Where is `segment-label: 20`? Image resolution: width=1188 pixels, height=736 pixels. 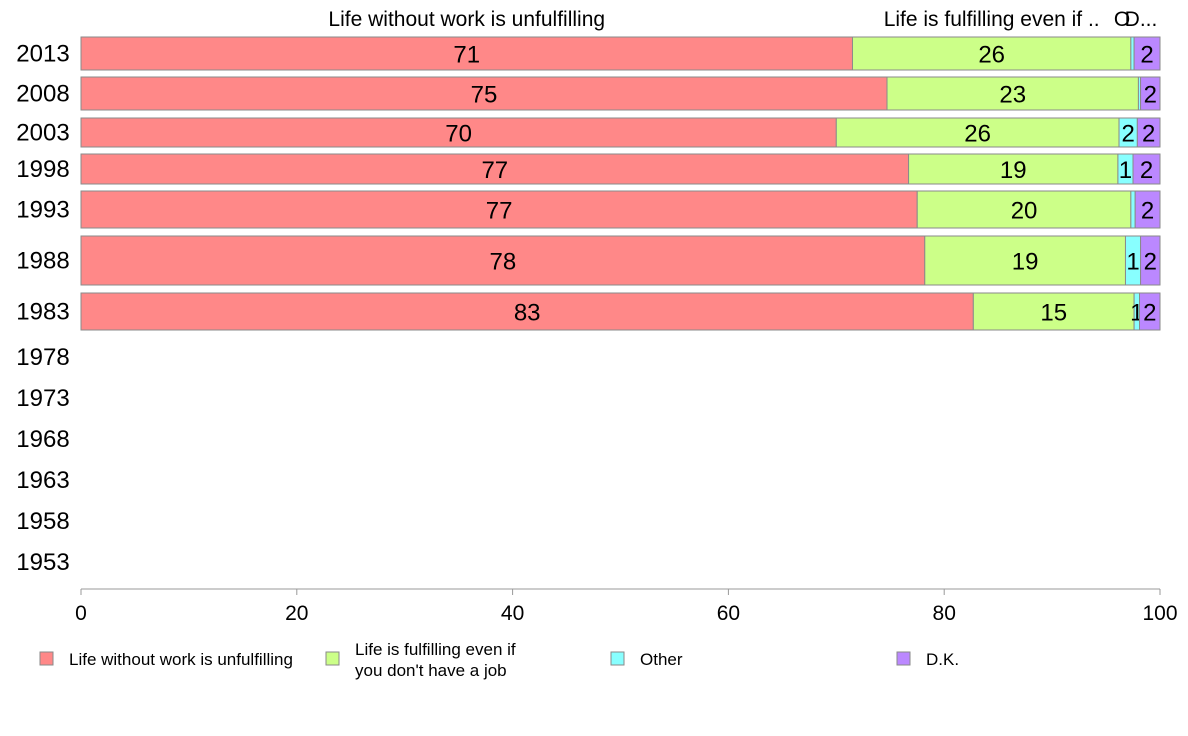
segment-label: 20 is located at coordinates (1024, 211).